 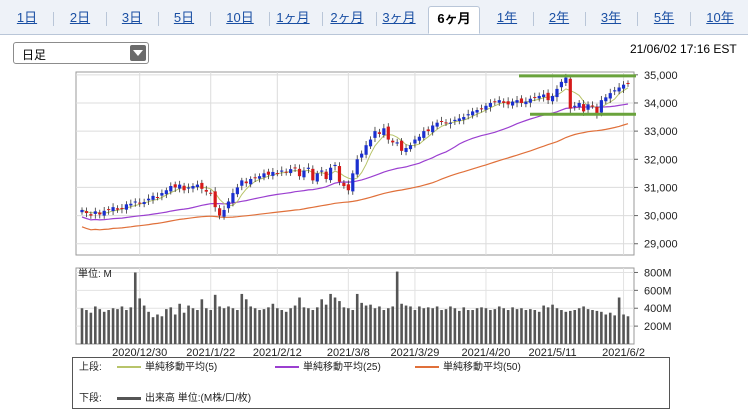 I want to click on price-tick-label: 35,000, so click(x=661, y=76).